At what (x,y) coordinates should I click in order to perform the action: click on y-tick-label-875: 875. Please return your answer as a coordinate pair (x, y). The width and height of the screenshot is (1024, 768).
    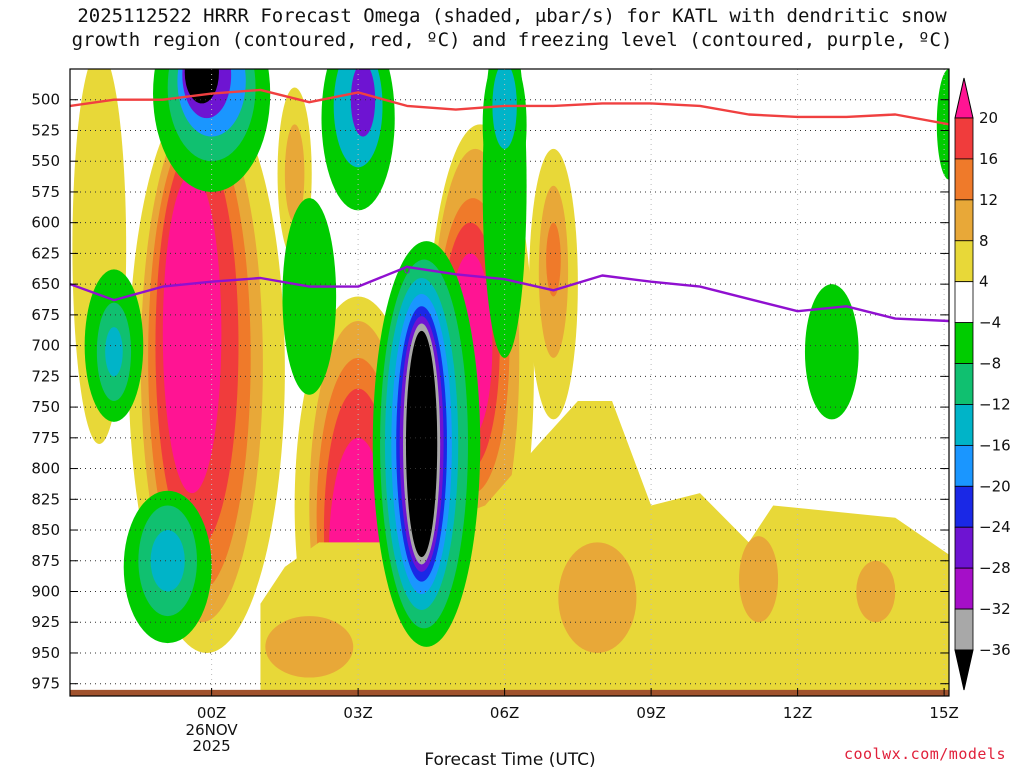
    Looking at the image, I should click on (45, 561).